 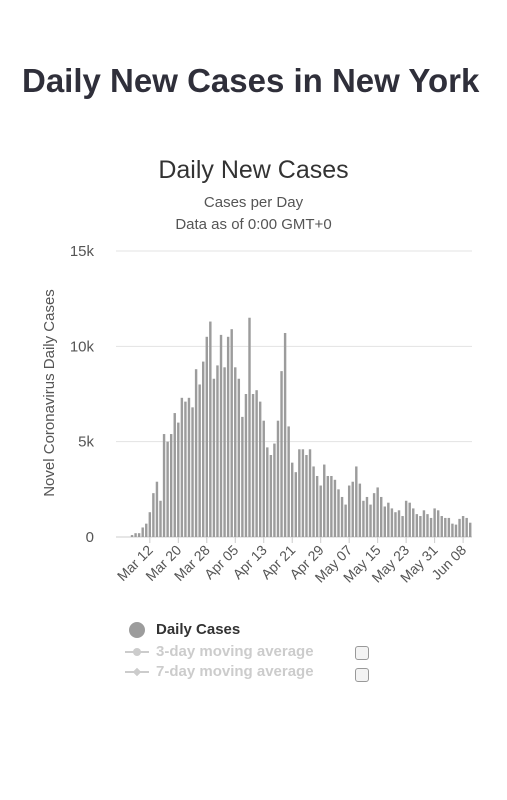 What do you see at coordinates (255, 652) in the screenshot?
I see `legend-item-3day-average: 3-day moving average` at bounding box center [255, 652].